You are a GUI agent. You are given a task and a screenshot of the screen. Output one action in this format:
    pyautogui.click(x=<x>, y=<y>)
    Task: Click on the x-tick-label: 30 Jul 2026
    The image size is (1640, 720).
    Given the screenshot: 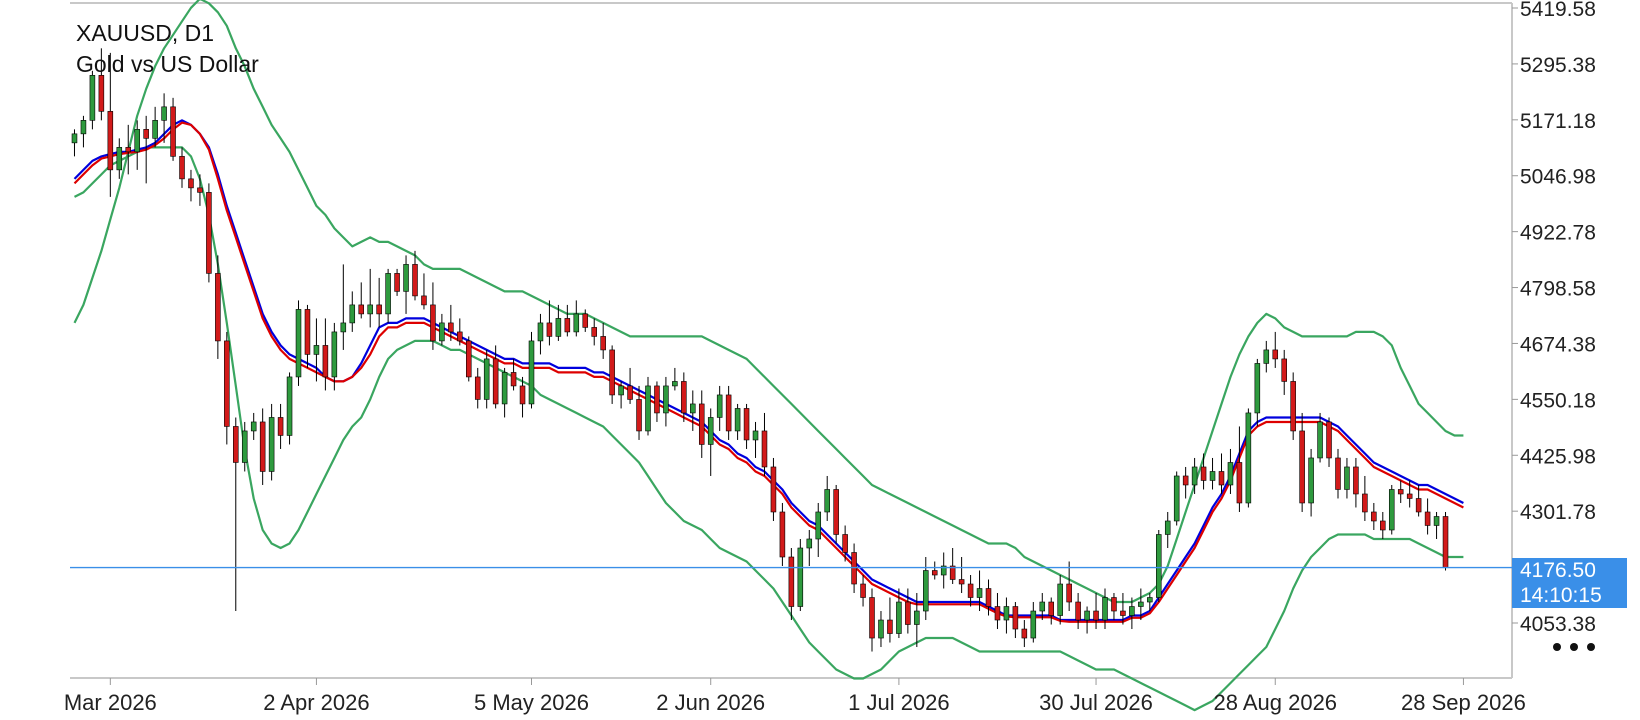 What is the action you would take?
    pyautogui.click(x=1096, y=702)
    